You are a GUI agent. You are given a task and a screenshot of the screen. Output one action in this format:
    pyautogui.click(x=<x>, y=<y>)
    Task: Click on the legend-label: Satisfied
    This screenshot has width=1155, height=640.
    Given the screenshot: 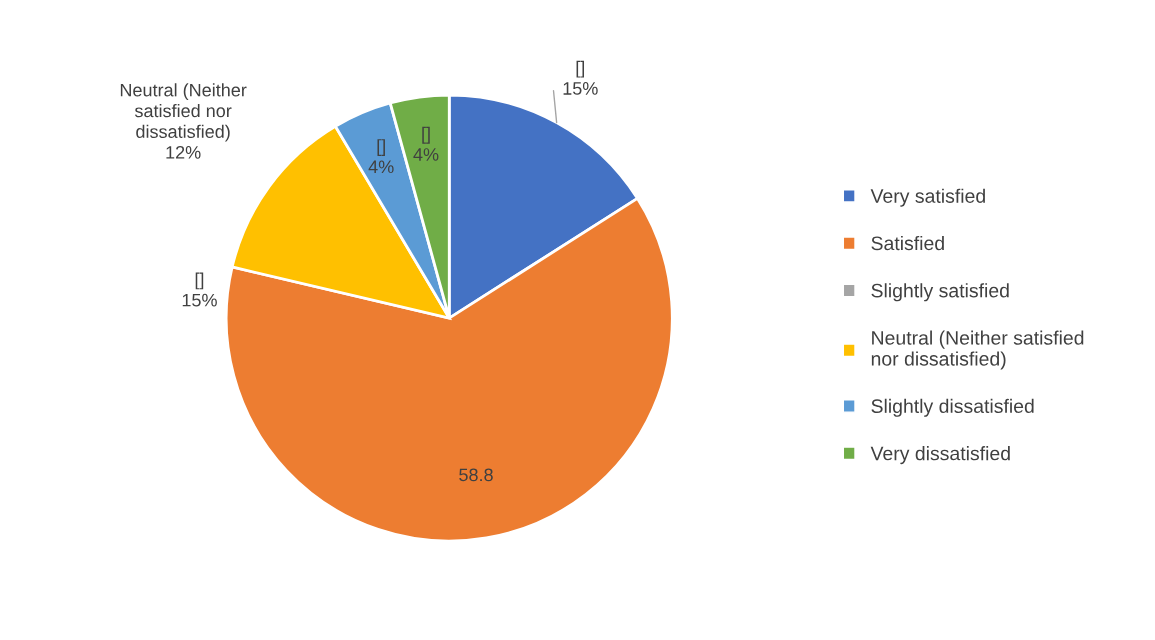 What is the action you would take?
    pyautogui.click(x=907, y=243)
    